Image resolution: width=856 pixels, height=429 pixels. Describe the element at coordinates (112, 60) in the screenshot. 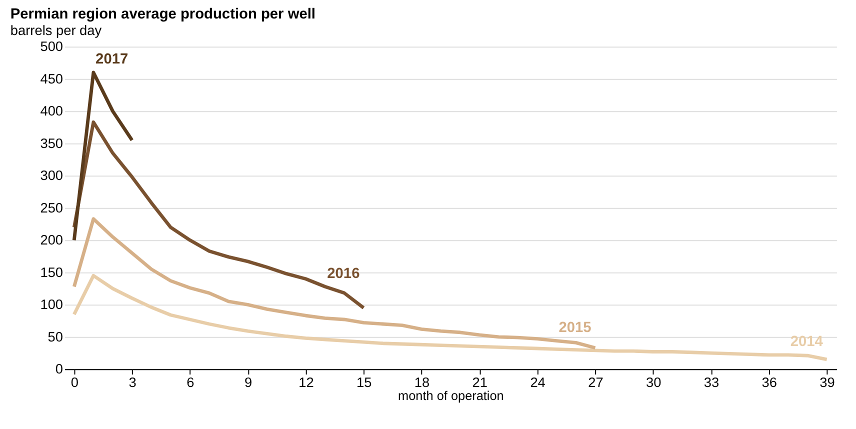

I see `series-label: 2017` at that location.